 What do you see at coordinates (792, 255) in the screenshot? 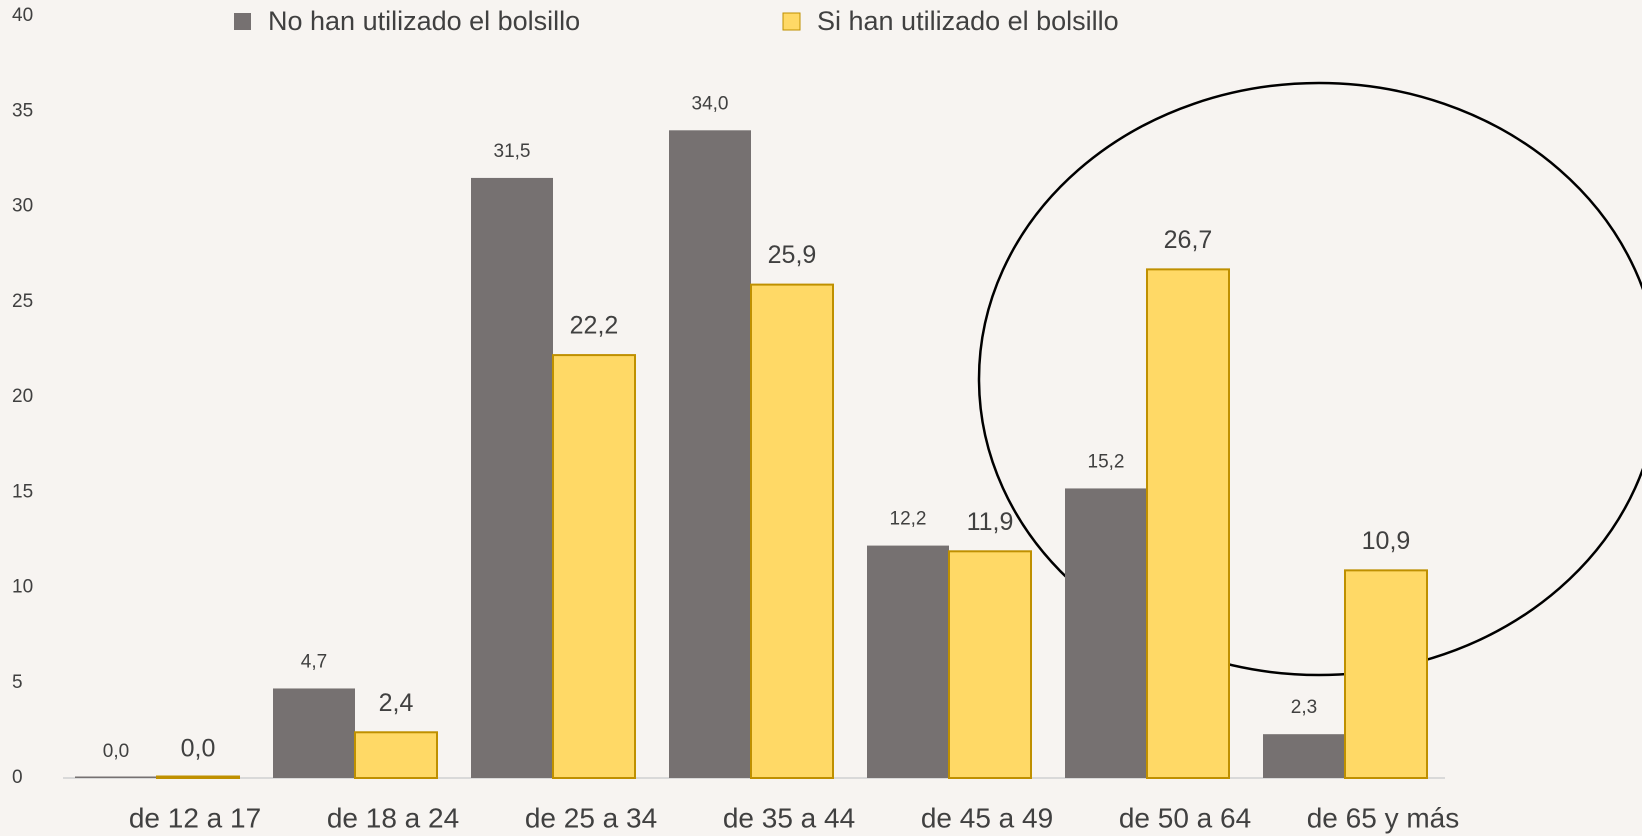
I see `data-label: 25,9` at bounding box center [792, 255].